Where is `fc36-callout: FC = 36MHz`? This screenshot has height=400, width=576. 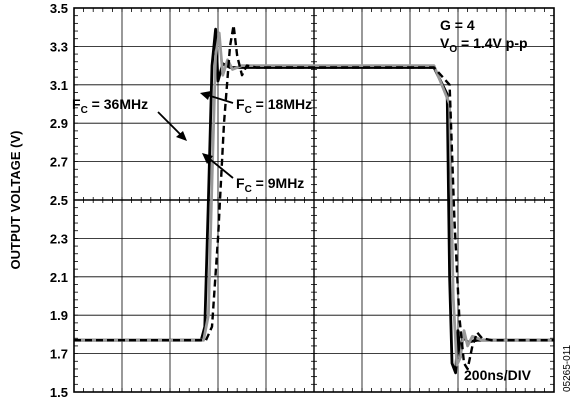 fc36-callout: FC = 36MHz is located at coordinates (129, 118).